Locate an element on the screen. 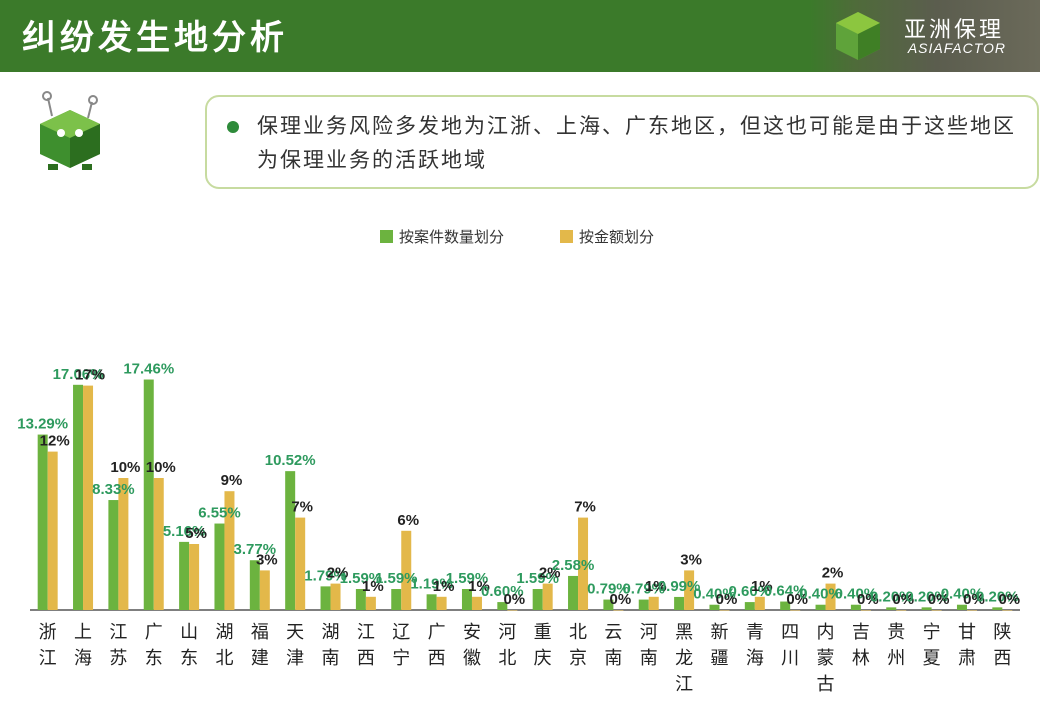 The height and width of the screenshot is (720, 1040). data-label-amount-8: 2% is located at coordinates (338, 573).